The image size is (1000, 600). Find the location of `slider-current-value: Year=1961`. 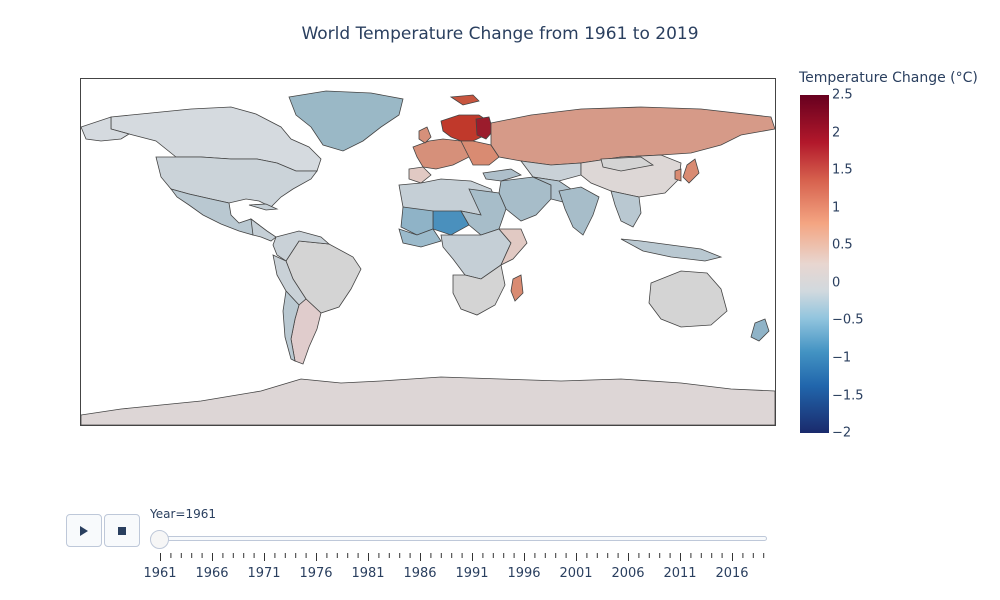

slider-current-value: Year=1961 is located at coordinates (183, 514).